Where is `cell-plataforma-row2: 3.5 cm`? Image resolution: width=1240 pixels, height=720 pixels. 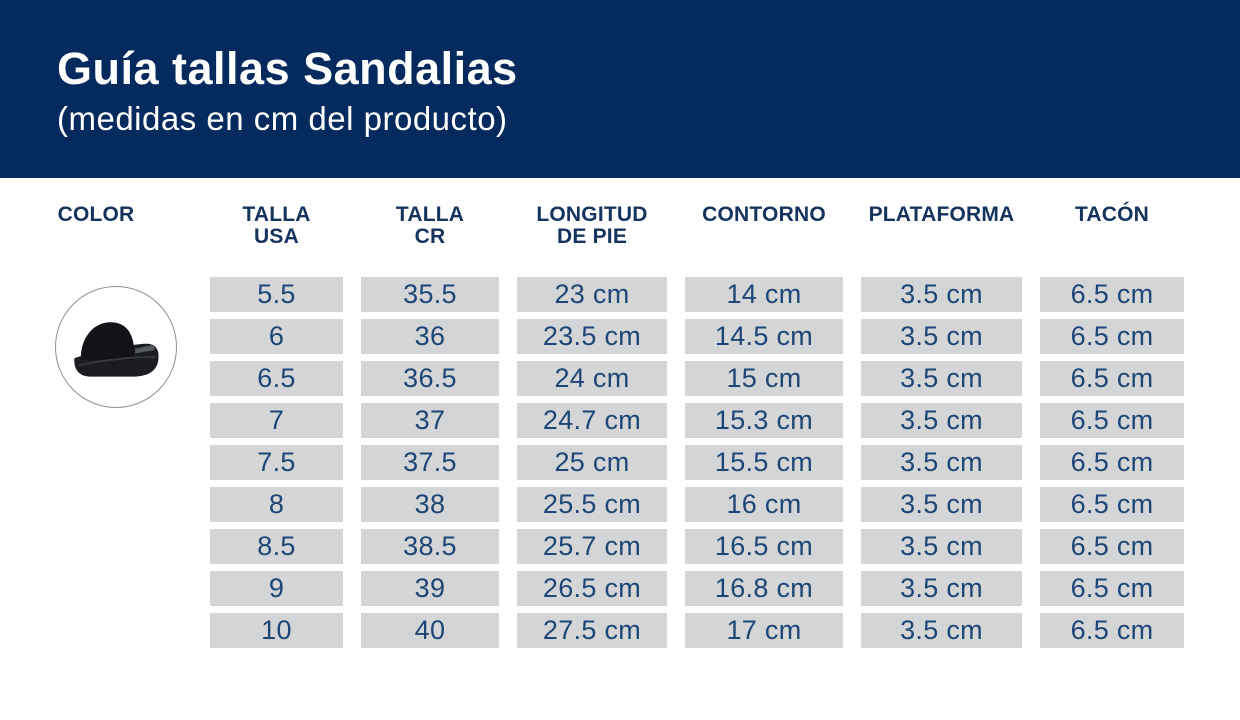 cell-plataforma-row2: 3.5 cm is located at coordinates (941, 378).